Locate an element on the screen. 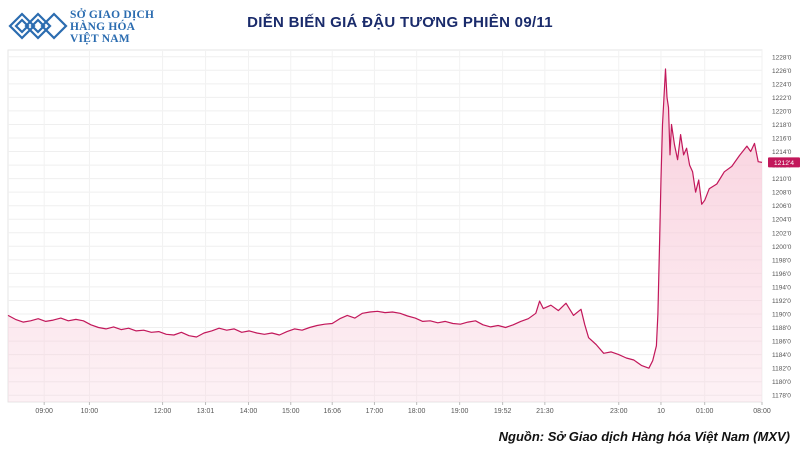  y-tick-label: 1220'0 is located at coordinates (782, 111).